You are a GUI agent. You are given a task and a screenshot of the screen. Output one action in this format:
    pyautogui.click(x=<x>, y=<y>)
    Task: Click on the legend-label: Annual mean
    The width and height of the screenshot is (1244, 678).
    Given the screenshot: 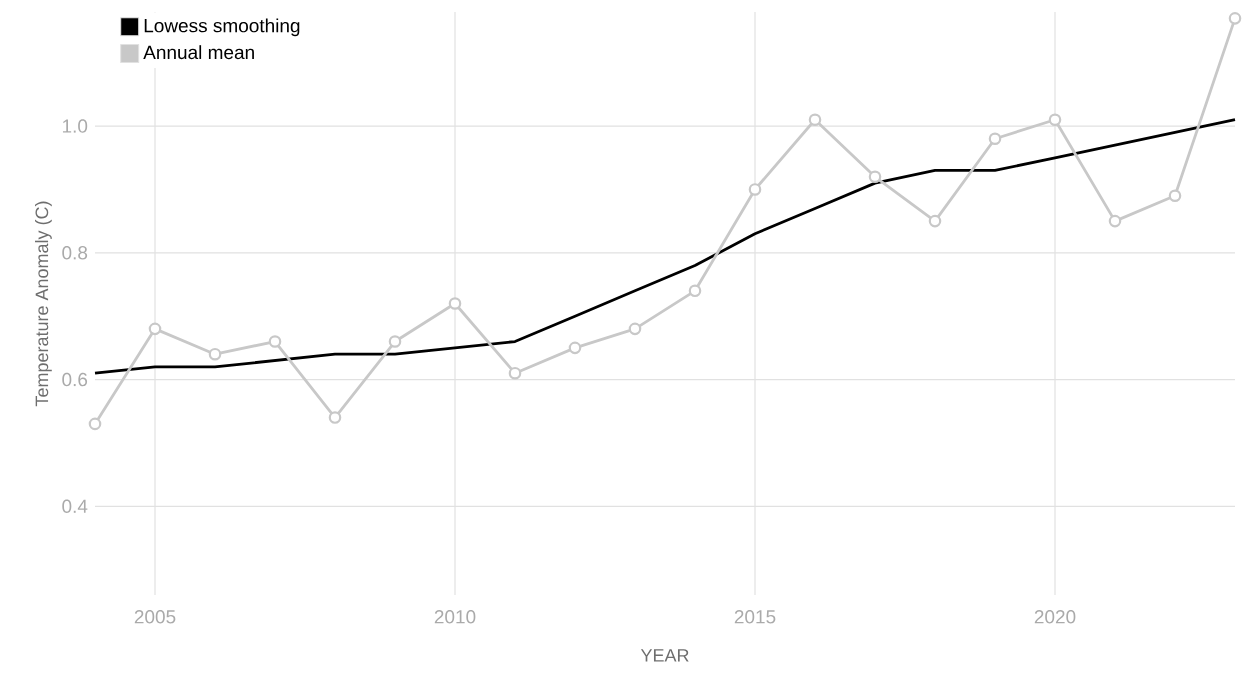 What is the action you would take?
    pyautogui.click(x=198, y=52)
    